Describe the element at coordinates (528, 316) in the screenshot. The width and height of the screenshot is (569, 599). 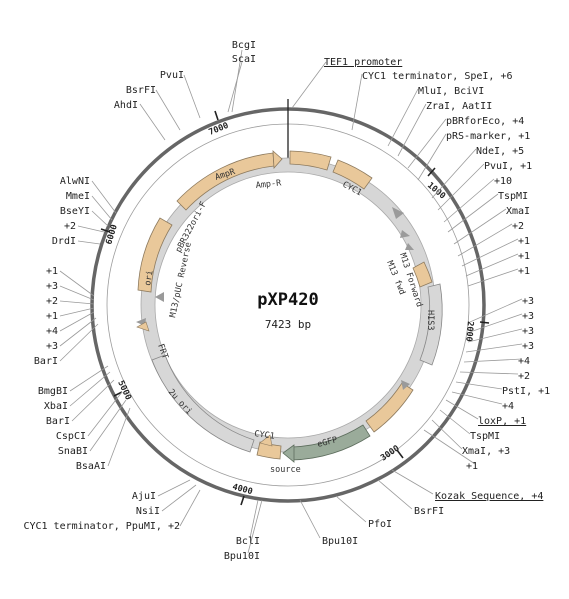
I see `site-label-right-16: +3` at that location.